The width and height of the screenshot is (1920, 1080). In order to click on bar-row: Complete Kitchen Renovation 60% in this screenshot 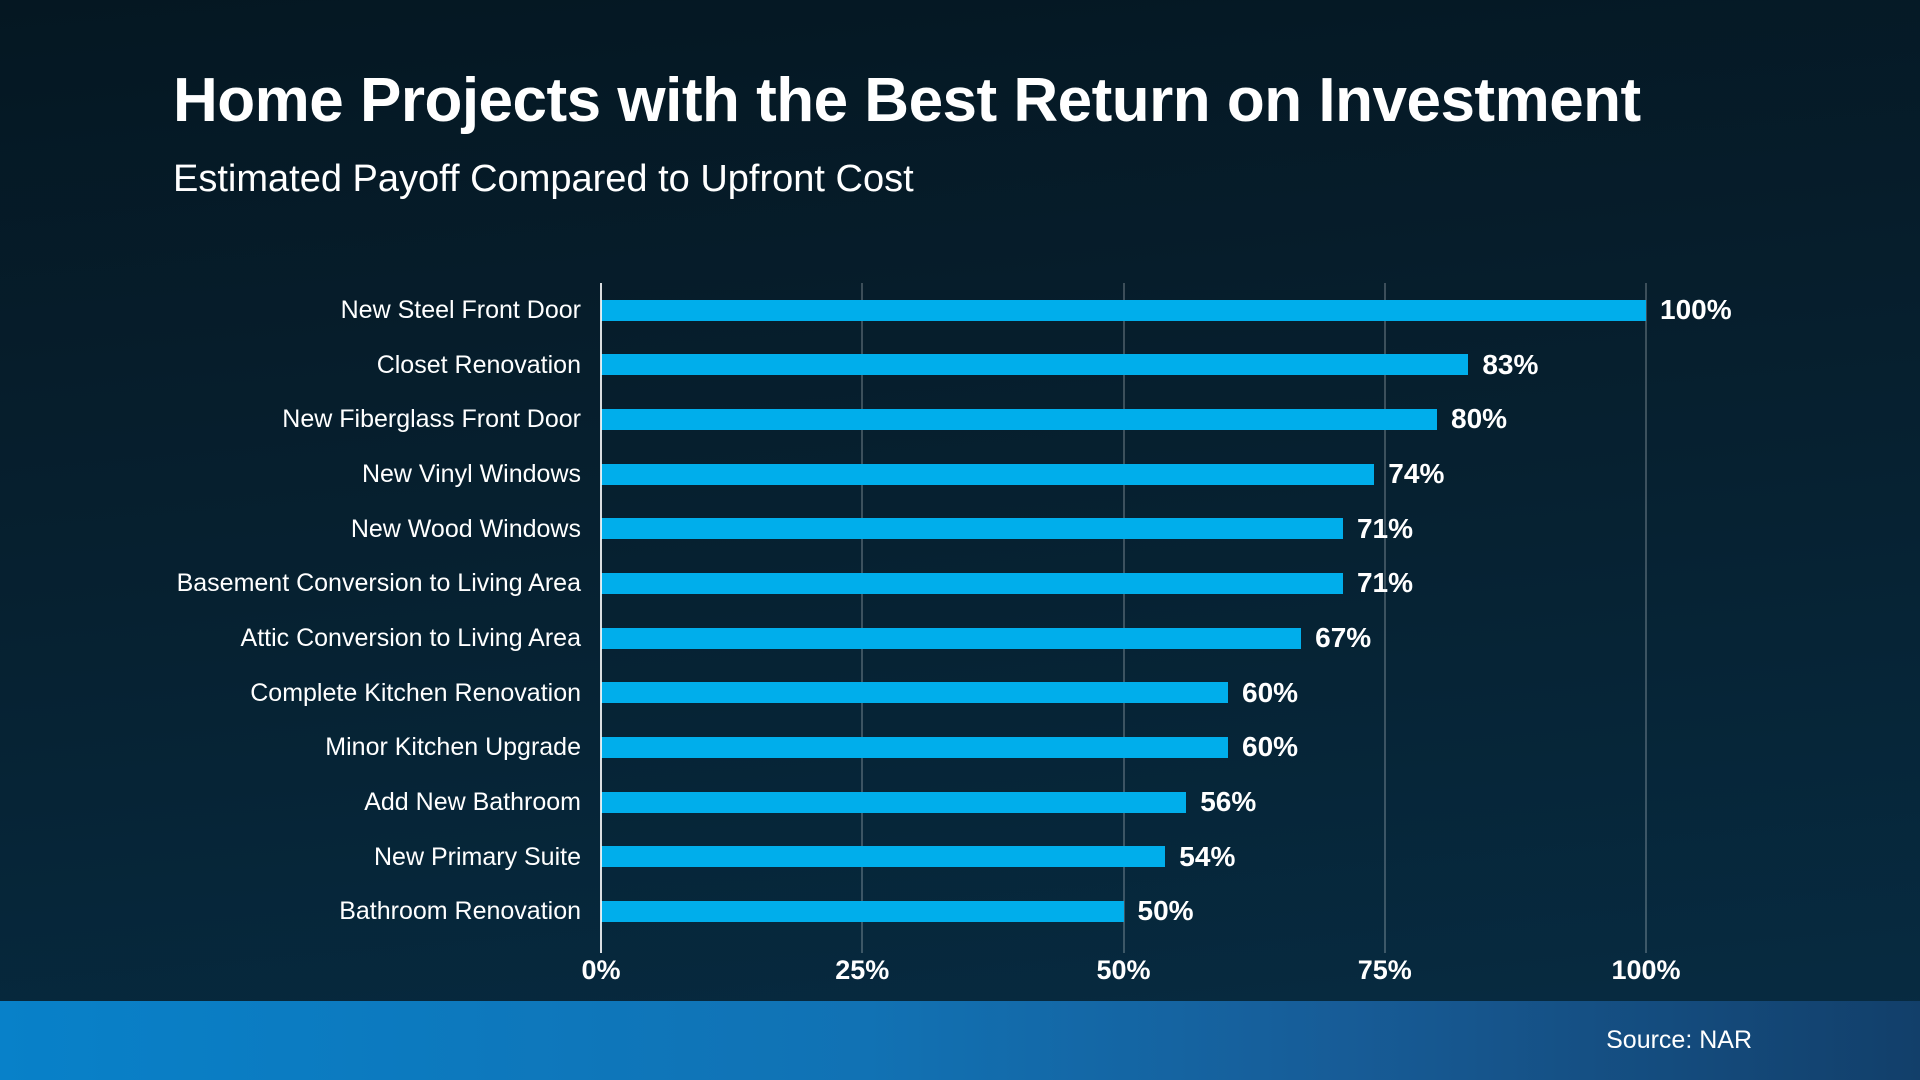, I will do `click(948, 693)`.